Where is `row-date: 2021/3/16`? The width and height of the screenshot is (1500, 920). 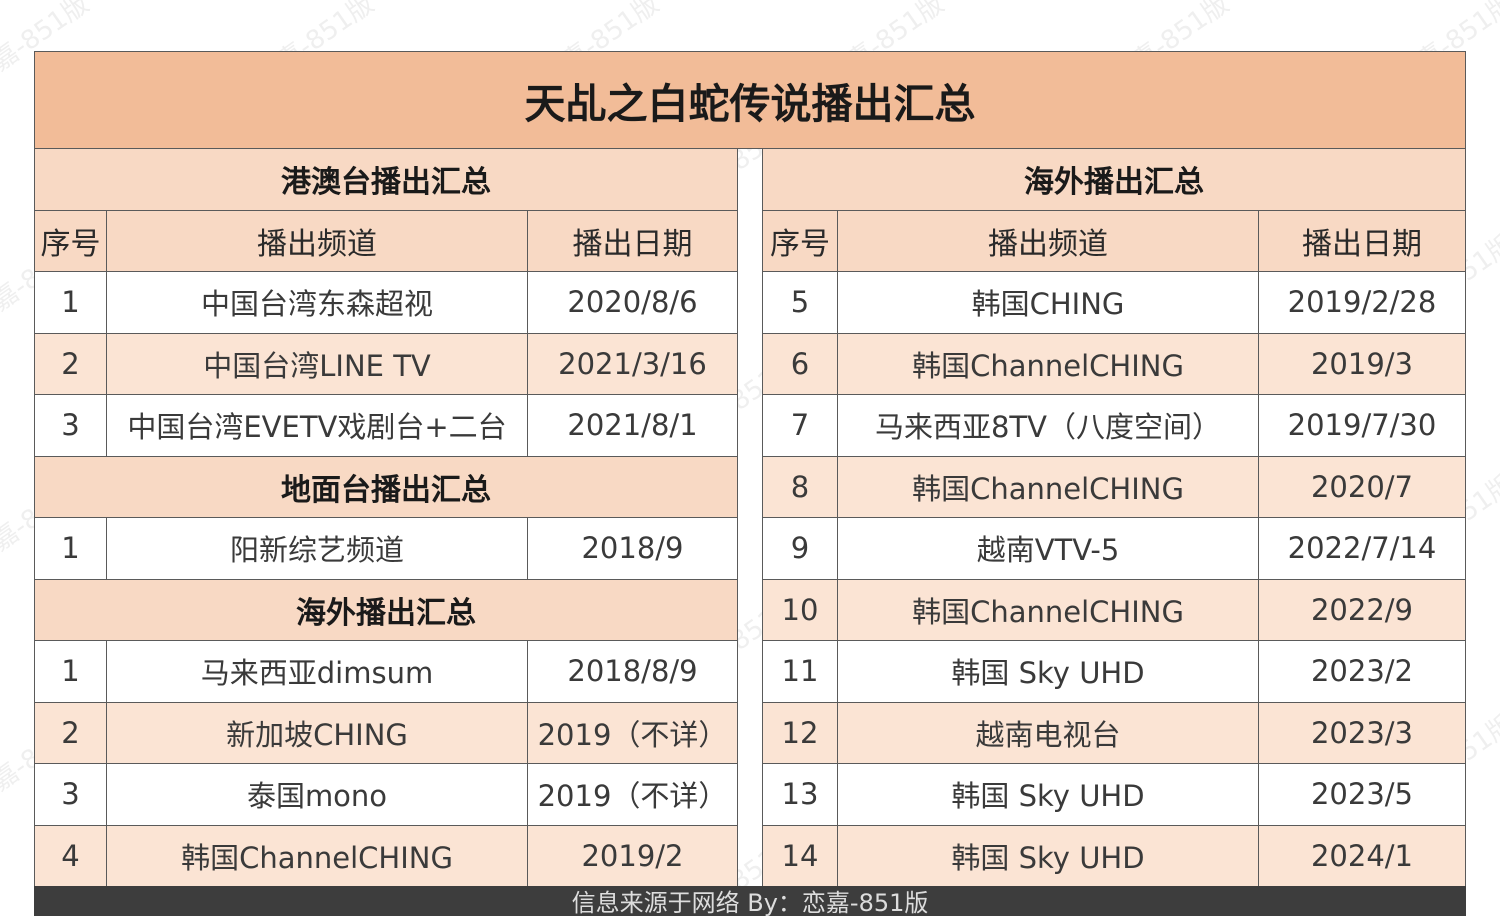
row-date: 2021/3/16 is located at coordinates (633, 364).